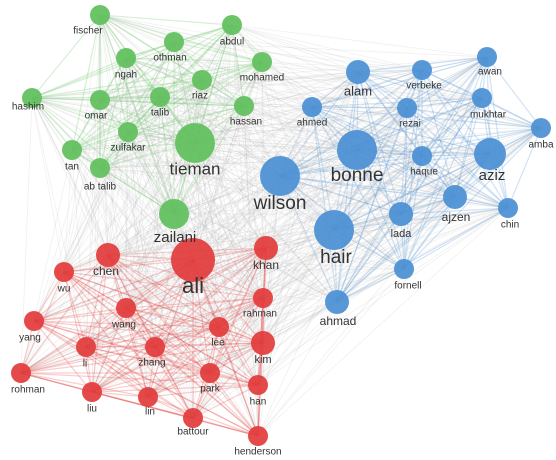 The height and width of the screenshot is (460, 556). Describe the element at coordinates (257, 452) in the screenshot. I see `node-label: henderson` at that location.